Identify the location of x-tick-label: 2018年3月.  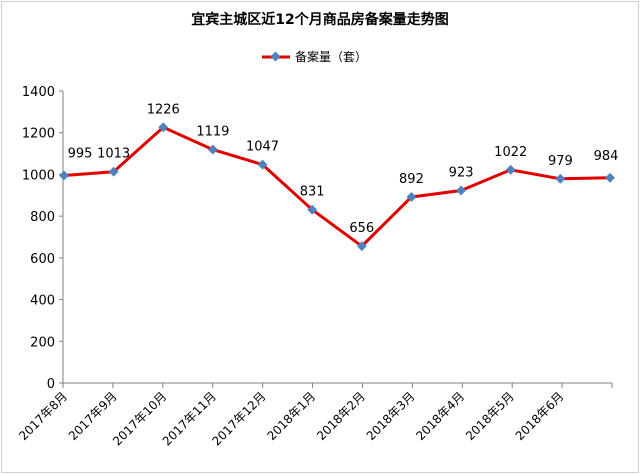
(391, 416).